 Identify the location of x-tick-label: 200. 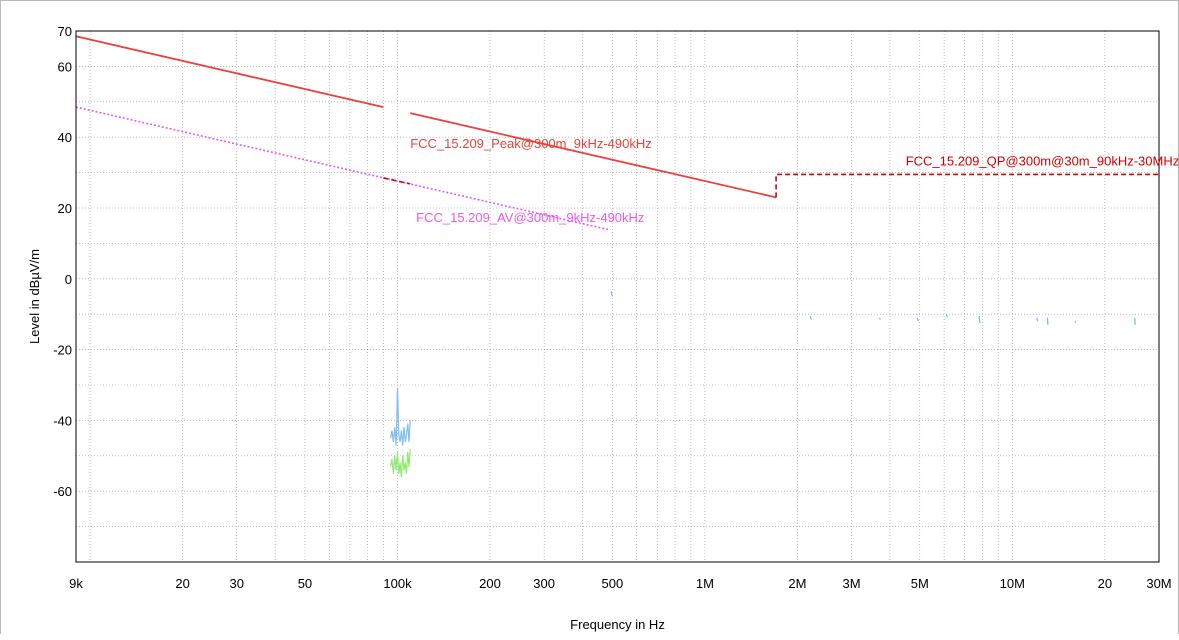
(490, 583).